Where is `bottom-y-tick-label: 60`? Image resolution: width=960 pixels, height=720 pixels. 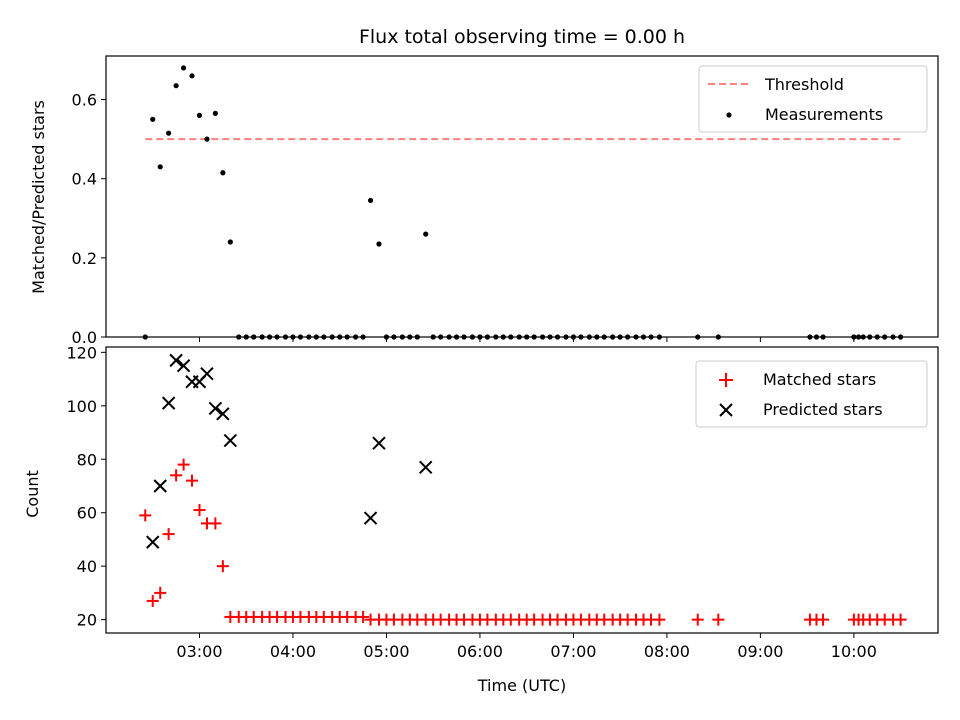
bottom-y-tick-label: 60 is located at coordinates (87, 513).